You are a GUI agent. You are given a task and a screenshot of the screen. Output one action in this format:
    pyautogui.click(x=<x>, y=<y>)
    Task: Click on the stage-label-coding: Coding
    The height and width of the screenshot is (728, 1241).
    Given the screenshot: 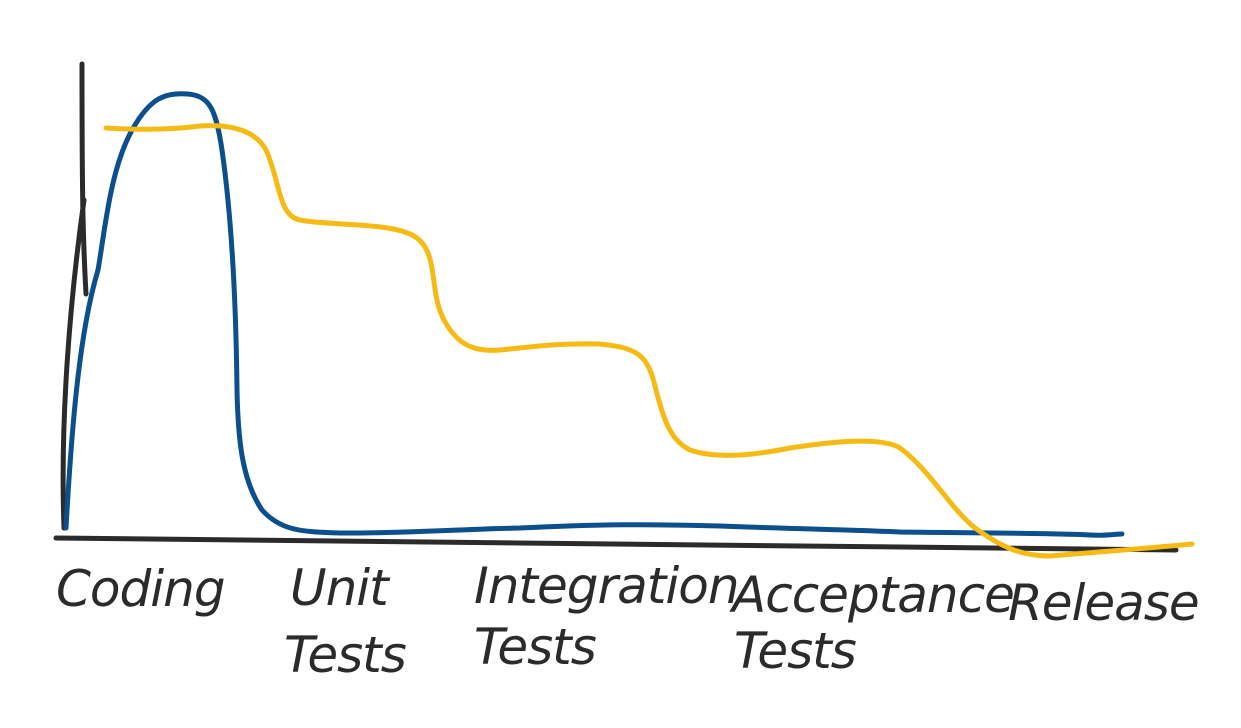 What is the action you would take?
    pyautogui.click(x=140, y=589)
    